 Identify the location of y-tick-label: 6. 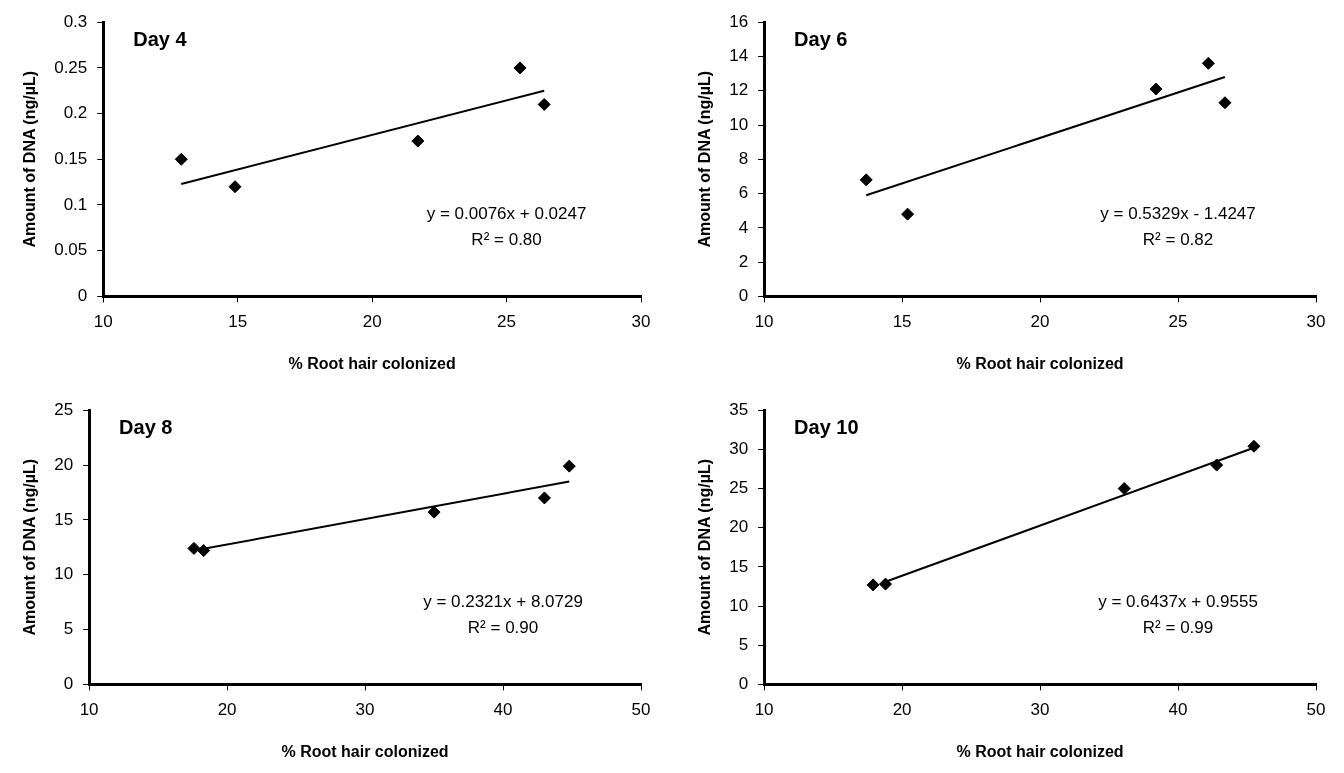
(743, 193).